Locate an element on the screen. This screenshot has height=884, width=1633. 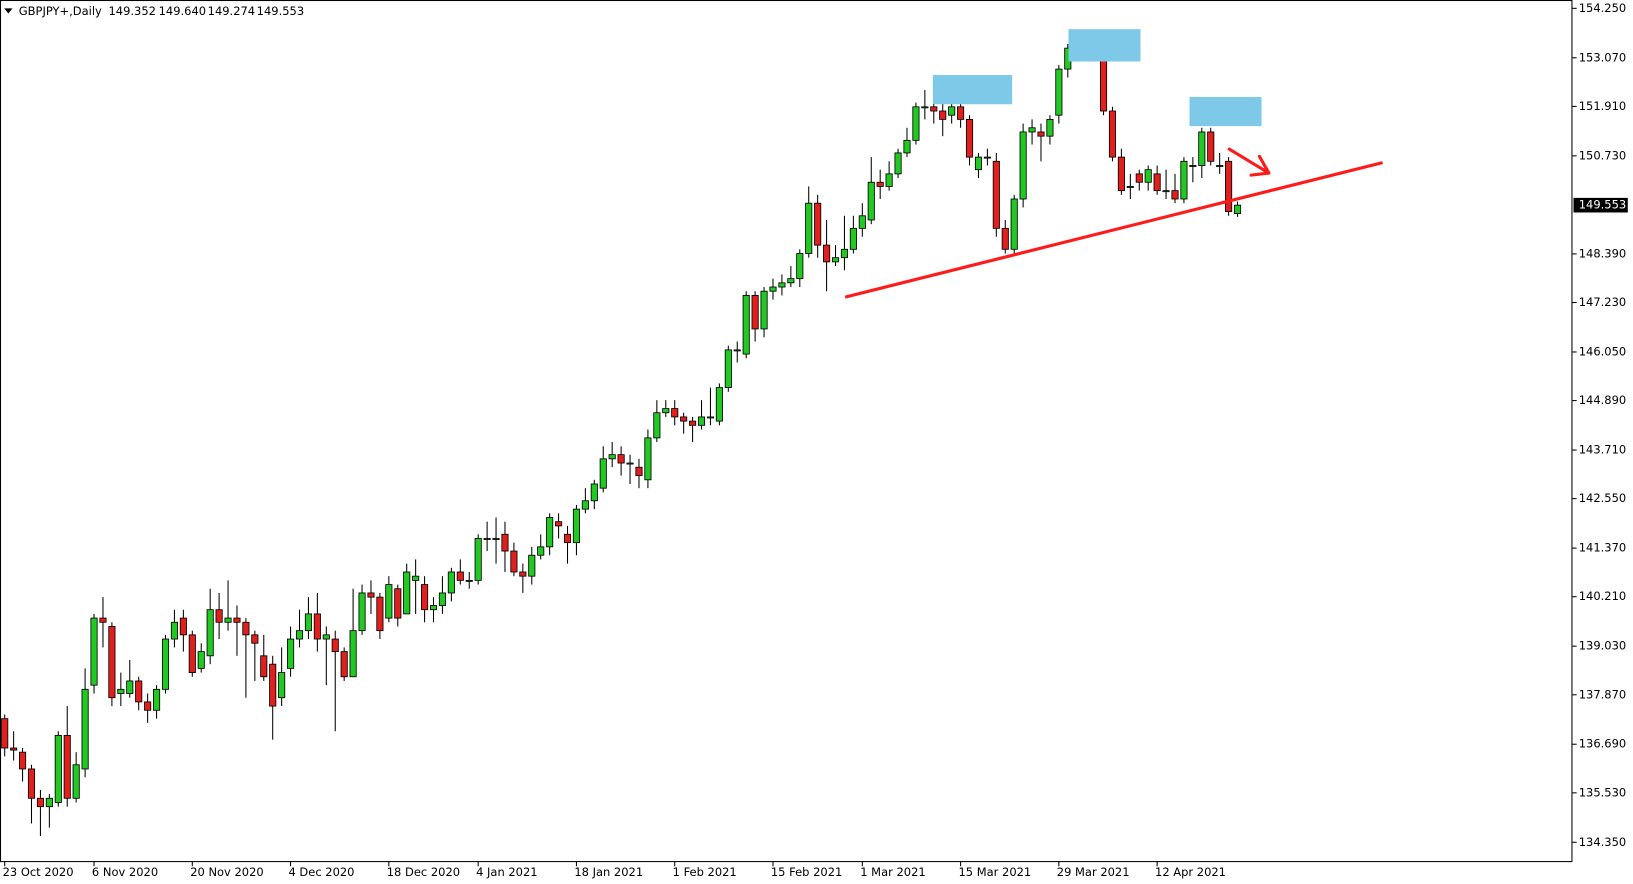
y-tick-label: 139.030 is located at coordinates (1602, 646).